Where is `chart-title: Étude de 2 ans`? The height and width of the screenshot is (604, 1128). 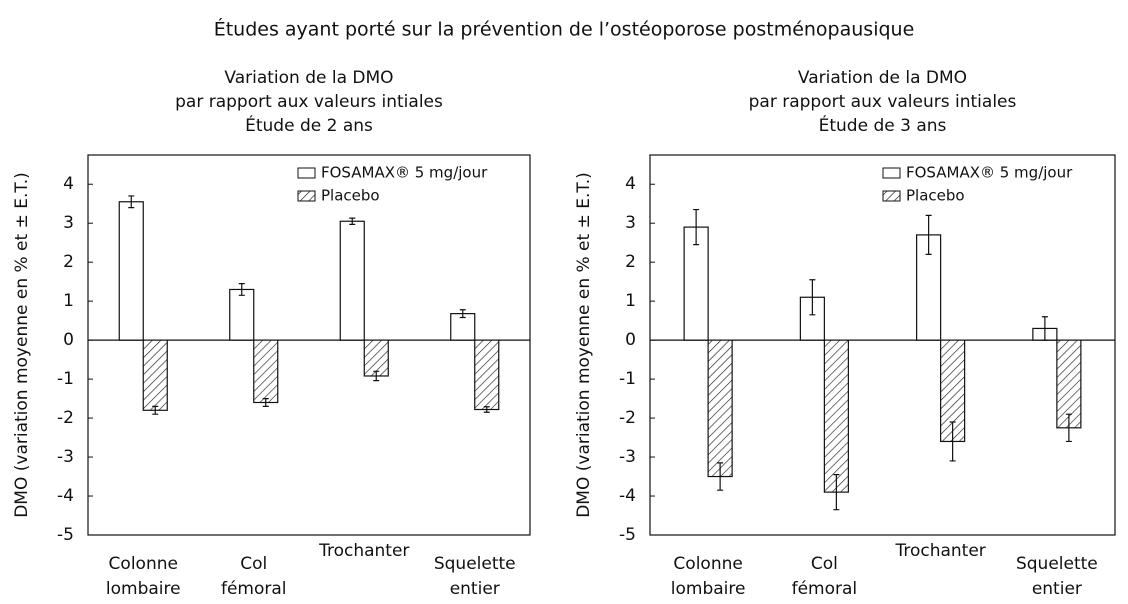
chart-title: Étude de 2 ans is located at coordinates (309, 125).